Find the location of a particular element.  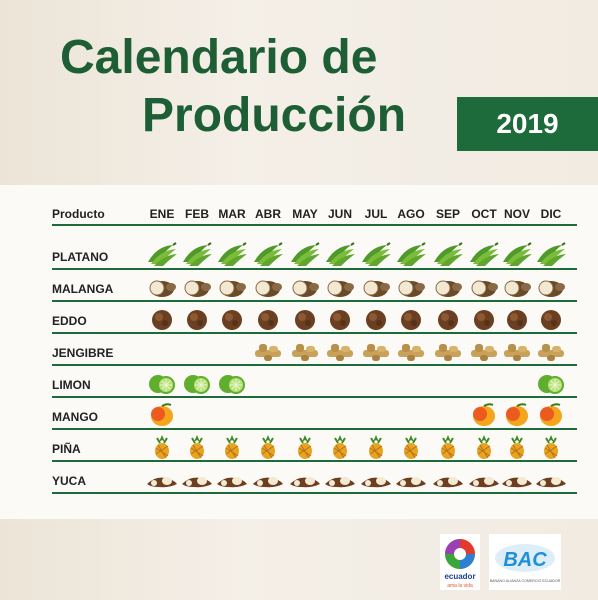

month-header-may: MAY is located at coordinates (305, 214).